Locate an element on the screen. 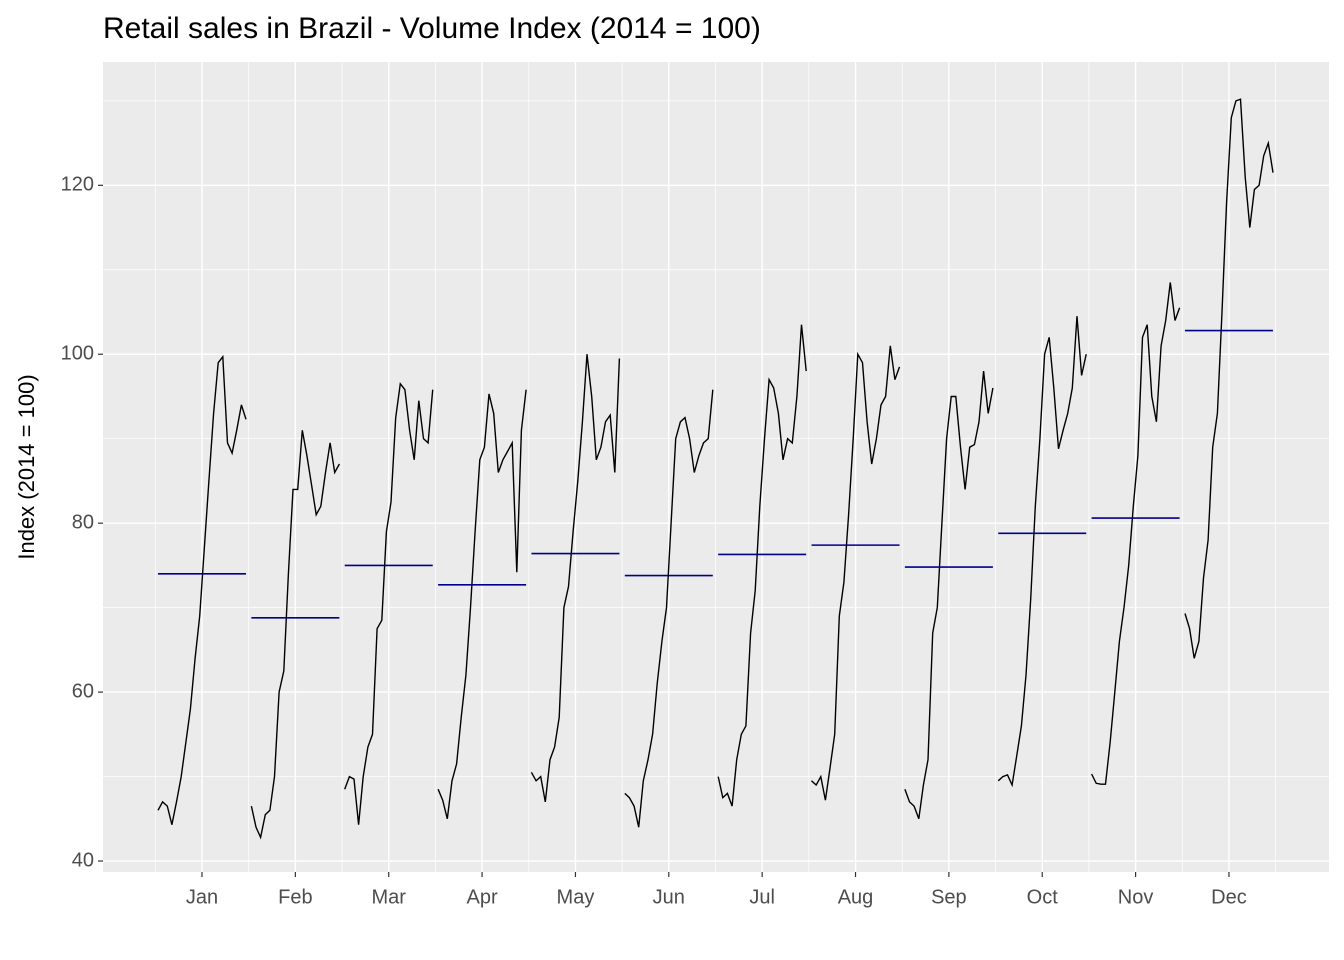  x-tick-label: Apr is located at coordinates (482, 897).